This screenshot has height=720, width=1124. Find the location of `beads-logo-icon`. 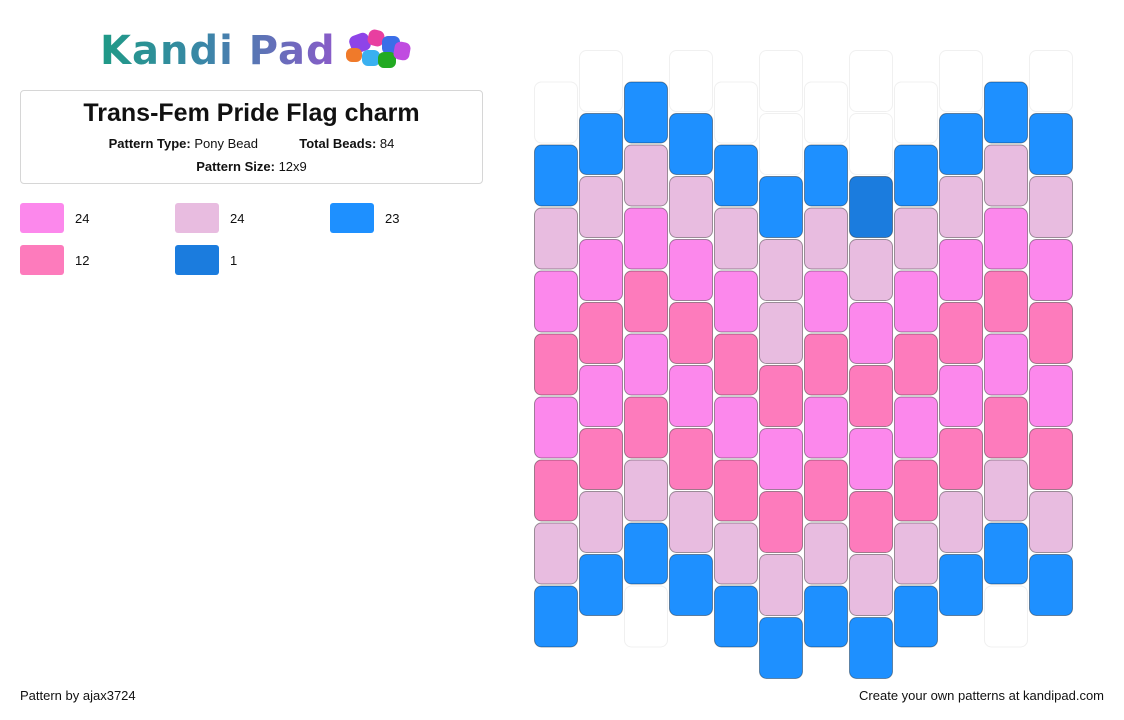

beads-logo-icon is located at coordinates (382, 51).